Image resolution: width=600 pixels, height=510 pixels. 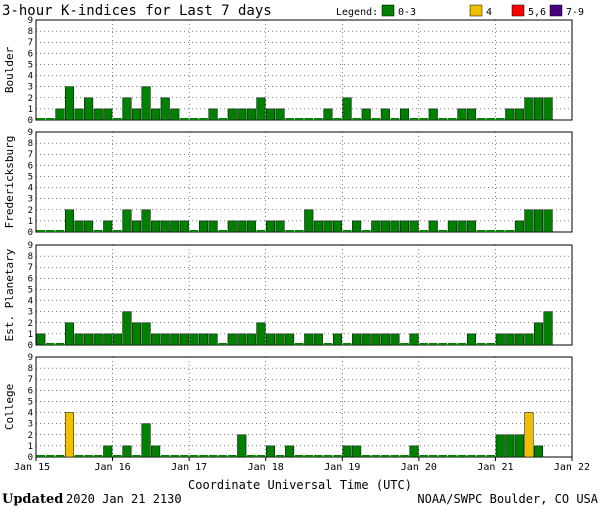 What do you see at coordinates (30, 324) in the screenshot?
I see `y-tick-label: 2` at bounding box center [30, 324].